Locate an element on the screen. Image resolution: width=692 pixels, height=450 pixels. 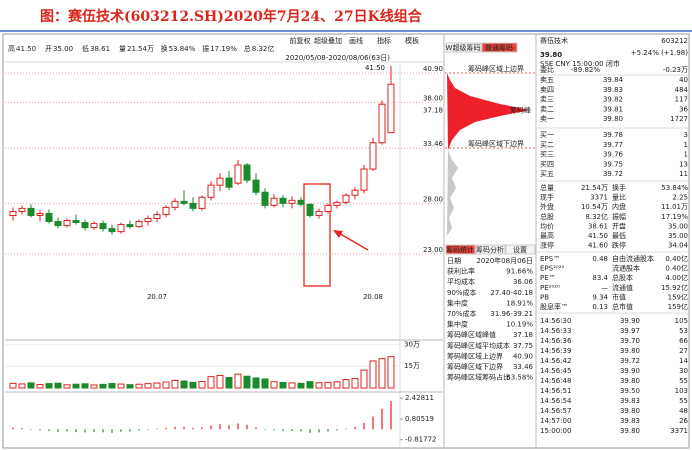
order-price: 39.83 is located at coordinates (613, 90).